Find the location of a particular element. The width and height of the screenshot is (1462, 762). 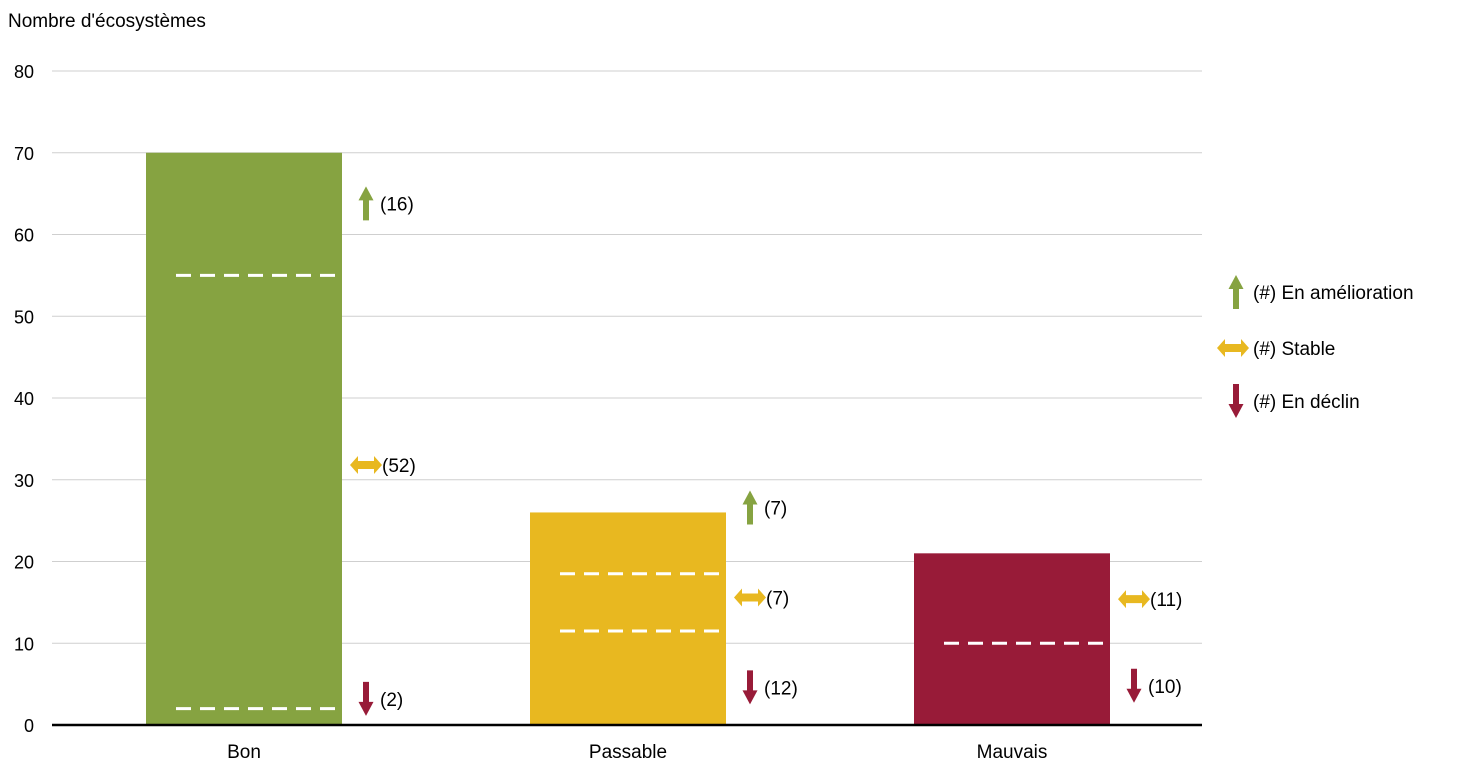

trend-label-improving: (7) is located at coordinates (775, 509).